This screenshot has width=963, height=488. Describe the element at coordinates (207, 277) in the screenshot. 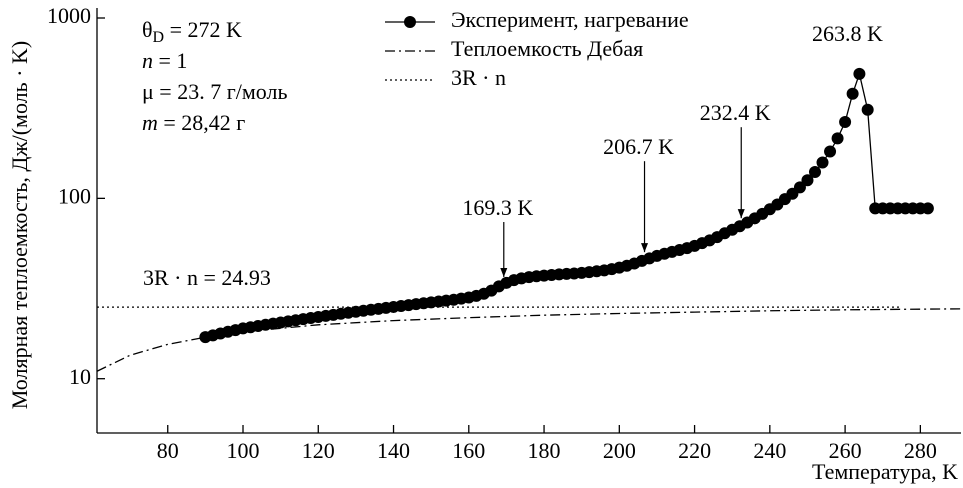

I see `line-annotation: 3R · n = 24.93` at that location.